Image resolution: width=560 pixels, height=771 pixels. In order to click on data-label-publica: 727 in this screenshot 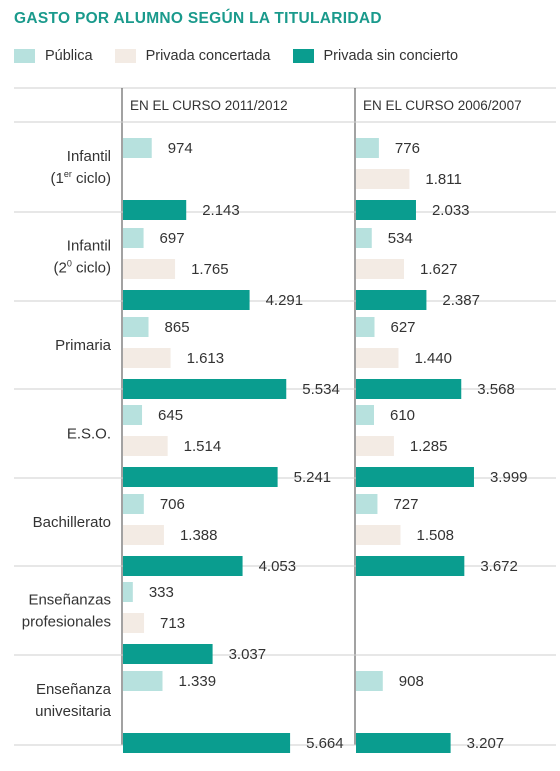, I will do `click(405, 504)`.